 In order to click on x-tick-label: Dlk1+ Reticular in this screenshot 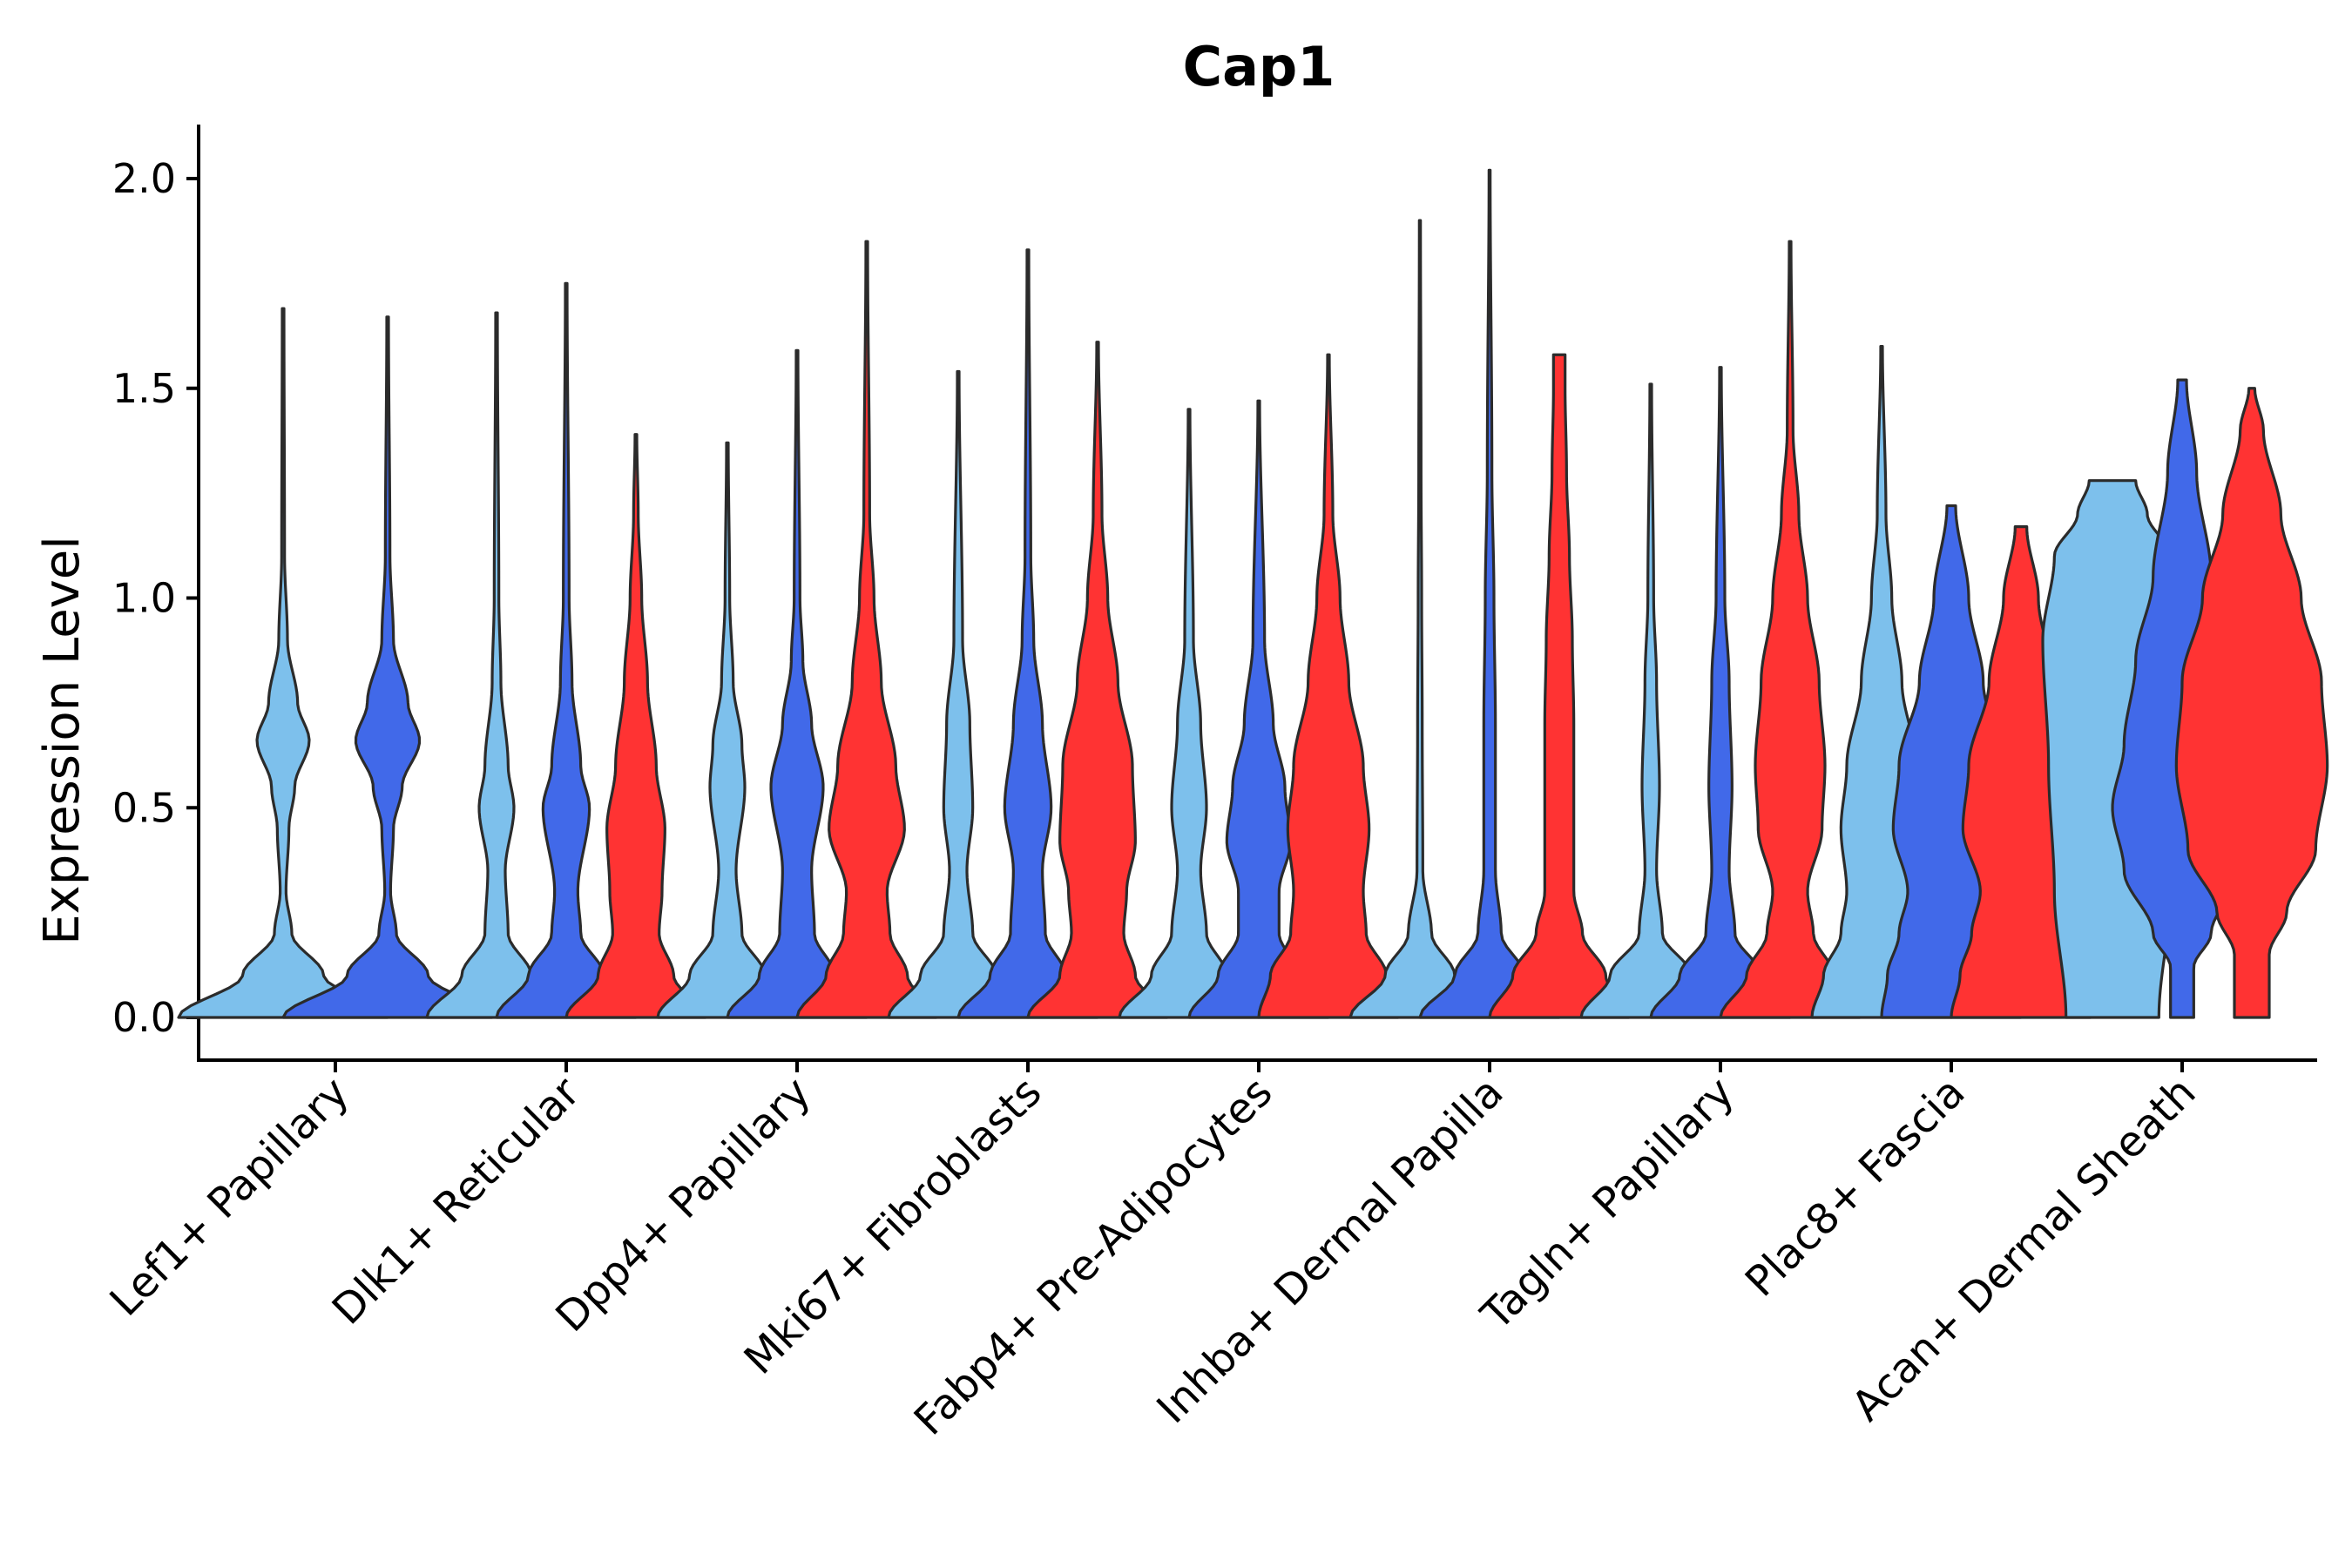, I will do `click(456, 1201)`.